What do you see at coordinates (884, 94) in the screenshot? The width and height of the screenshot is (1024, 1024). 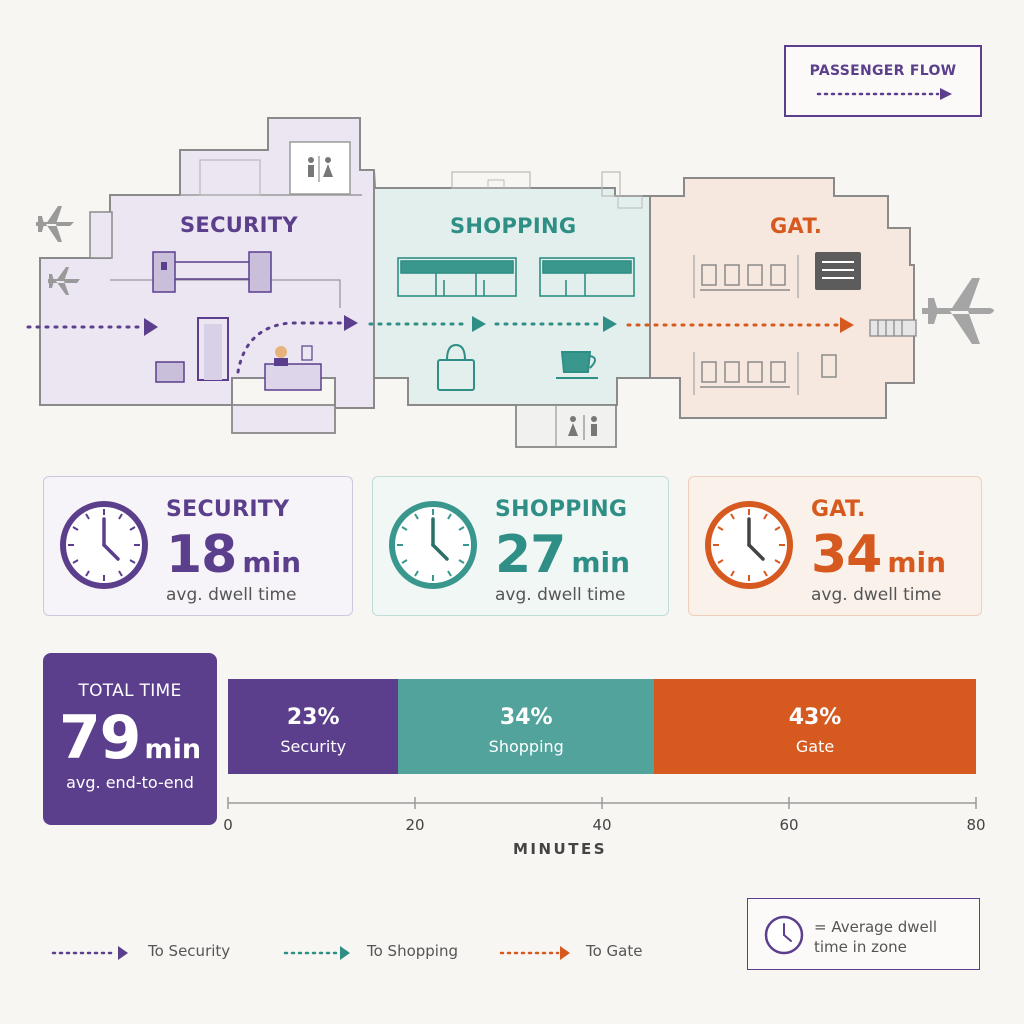 I see `flow-arrow-icon` at bounding box center [884, 94].